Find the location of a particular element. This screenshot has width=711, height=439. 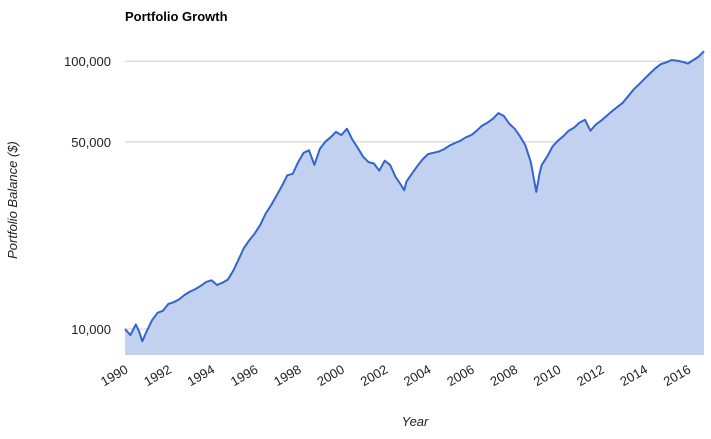

x-tick-label: 2006 is located at coordinates (460, 375).